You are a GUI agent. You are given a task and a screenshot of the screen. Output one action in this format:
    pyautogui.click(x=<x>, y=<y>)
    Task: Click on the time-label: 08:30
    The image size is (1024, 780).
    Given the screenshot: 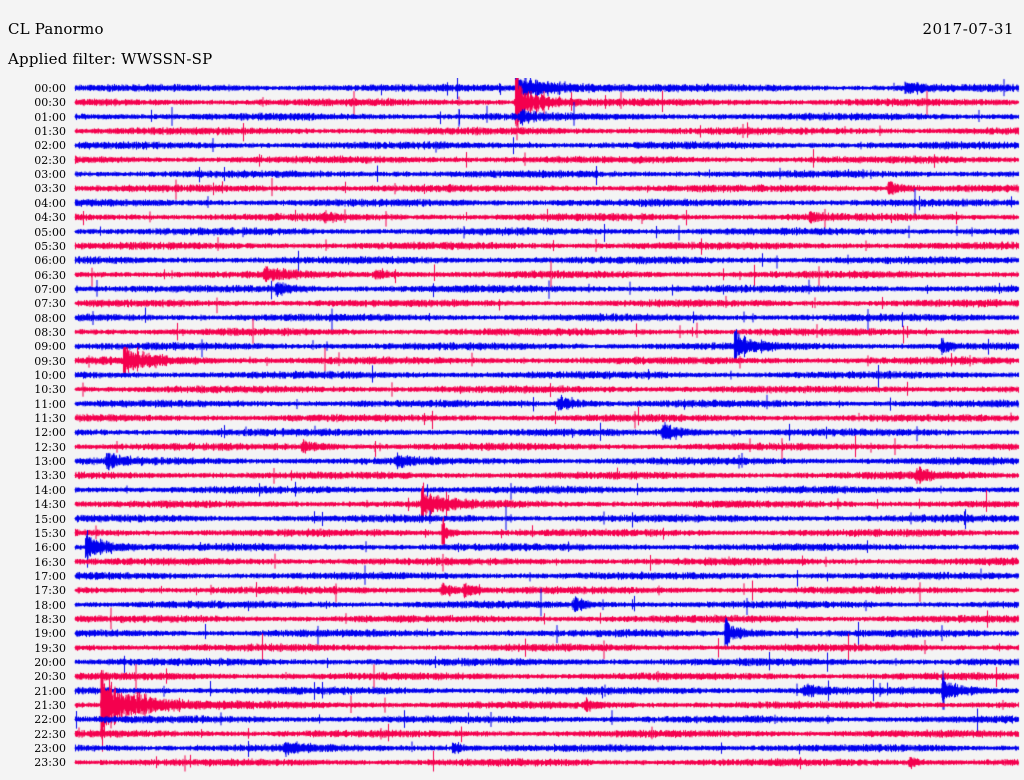 What is the action you would take?
    pyautogui.click(x=50, y=332)
    